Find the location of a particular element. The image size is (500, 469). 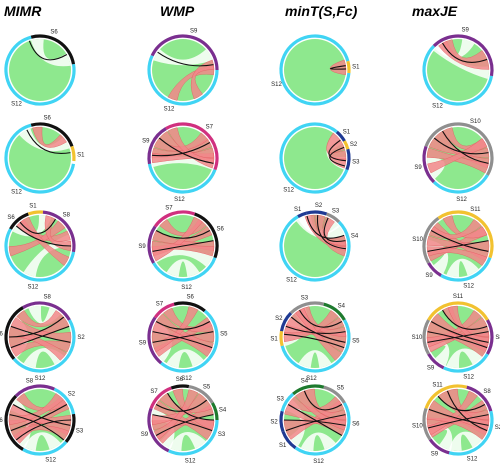

chord-diagram: S12 S9 S10 S11 S8 is located at coordinates (456, 337).